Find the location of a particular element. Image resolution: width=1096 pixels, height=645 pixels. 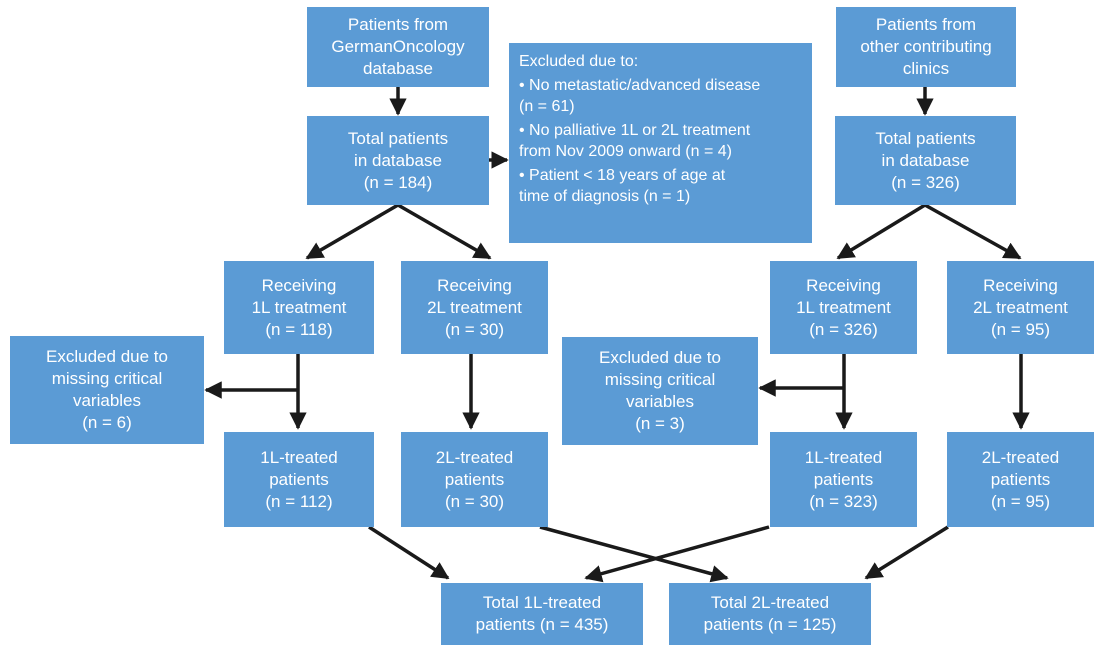

right-treated1l-line-2: patients is located at coordinates (843, 479).